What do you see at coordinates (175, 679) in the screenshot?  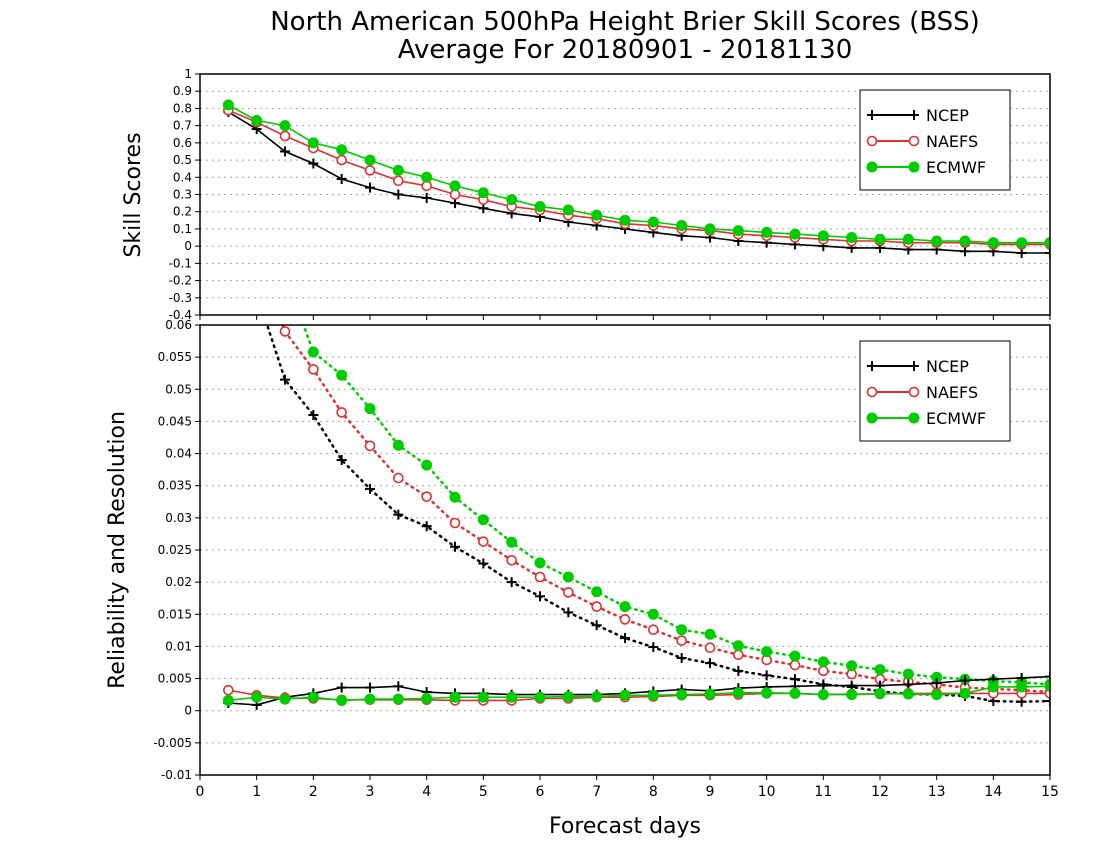 I see `y-tick-label: 0.005` at bounding box center [175, 679].